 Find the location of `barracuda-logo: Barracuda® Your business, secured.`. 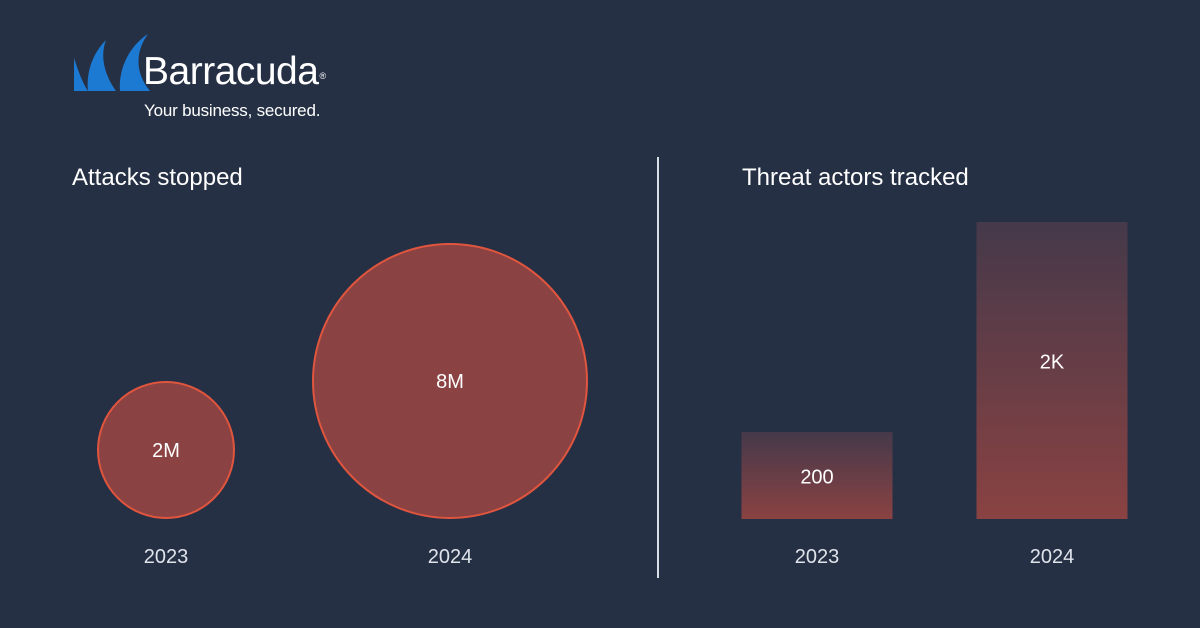

barracuda-logo: Barracuda® Your business, secured. is located at coordinates (205, 79).